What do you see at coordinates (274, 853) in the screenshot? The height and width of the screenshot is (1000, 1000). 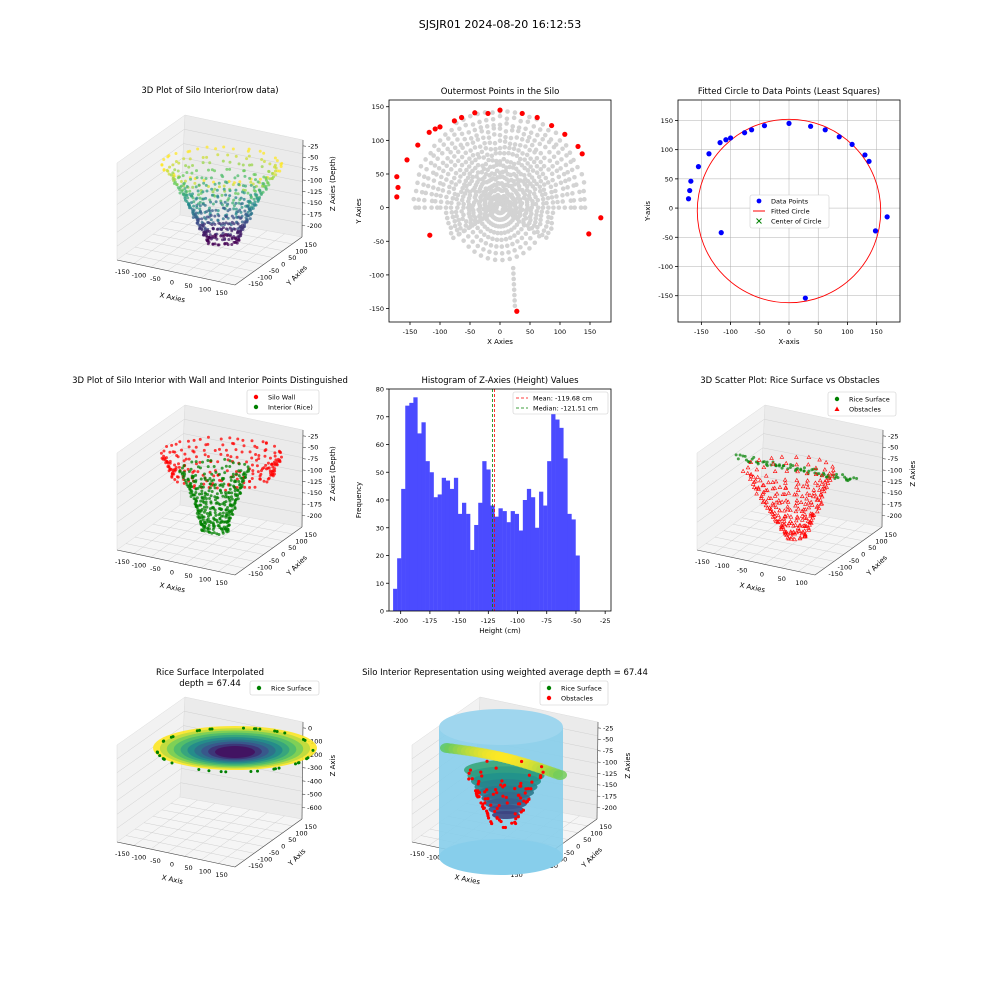 I see `y-tick-label: -50` at bounding box center [274, 853].